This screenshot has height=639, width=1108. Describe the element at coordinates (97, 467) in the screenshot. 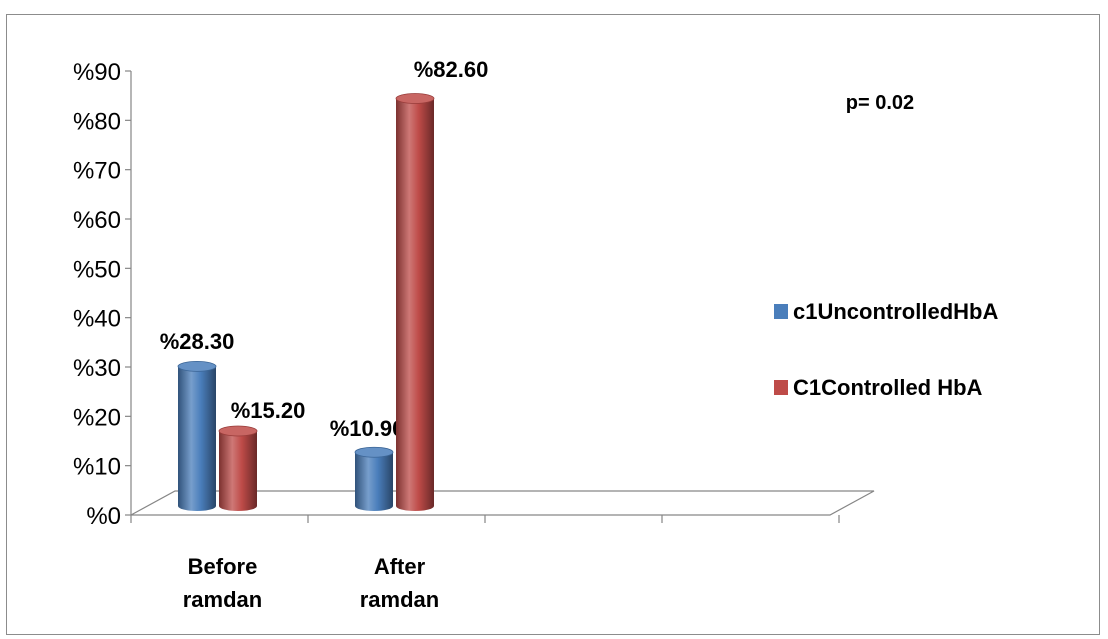

I see `y-tick-label: %10` at that location.